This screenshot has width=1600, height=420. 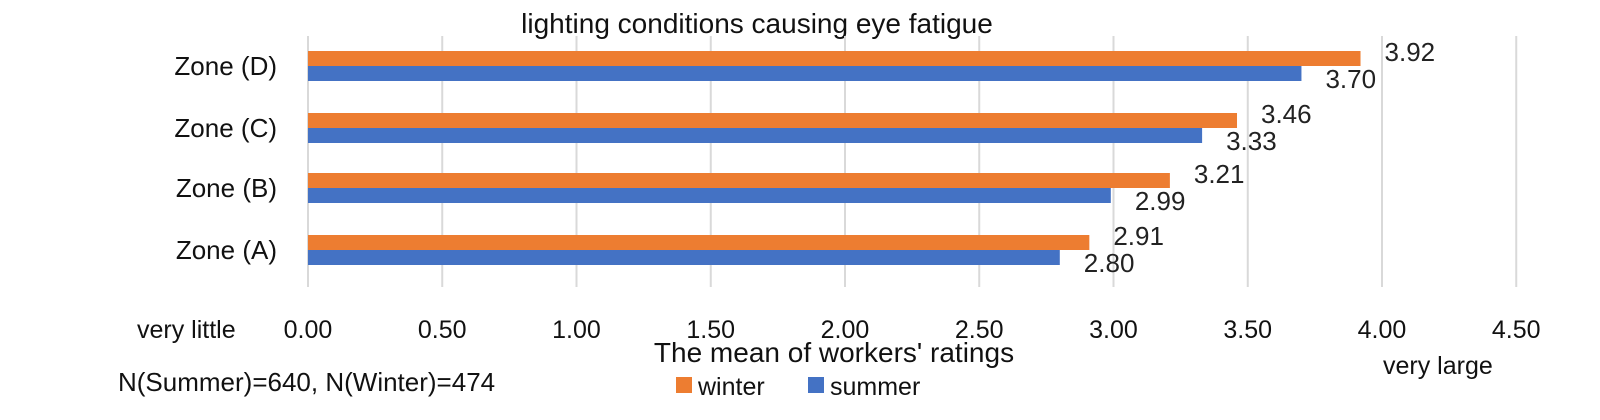 What do you see at coordinates (816, 385) in the screenshot?
I see `legend-swatch-summer` at bounding box center [816, 385].